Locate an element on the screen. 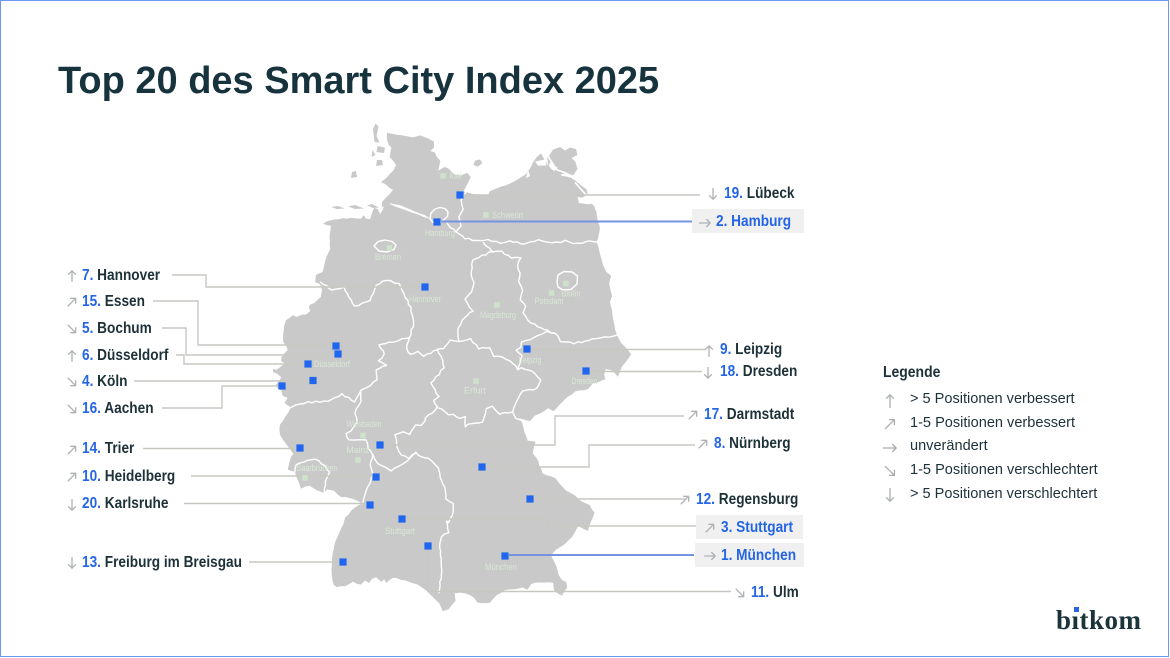 The width and height of the screenshot is (1170, 658). svg-text: Kiel is located at coordinates (456, 176).